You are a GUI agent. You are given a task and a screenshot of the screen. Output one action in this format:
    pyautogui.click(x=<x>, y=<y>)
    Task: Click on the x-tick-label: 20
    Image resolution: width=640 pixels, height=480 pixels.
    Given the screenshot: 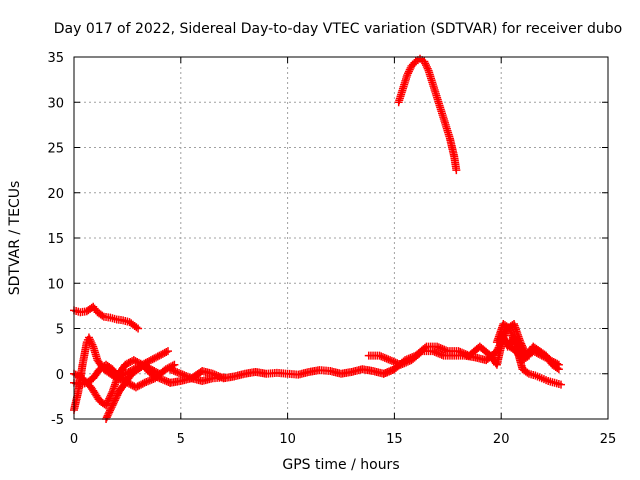 What is the action you would take?
    pyautogui.click(x=501, y=439)
    